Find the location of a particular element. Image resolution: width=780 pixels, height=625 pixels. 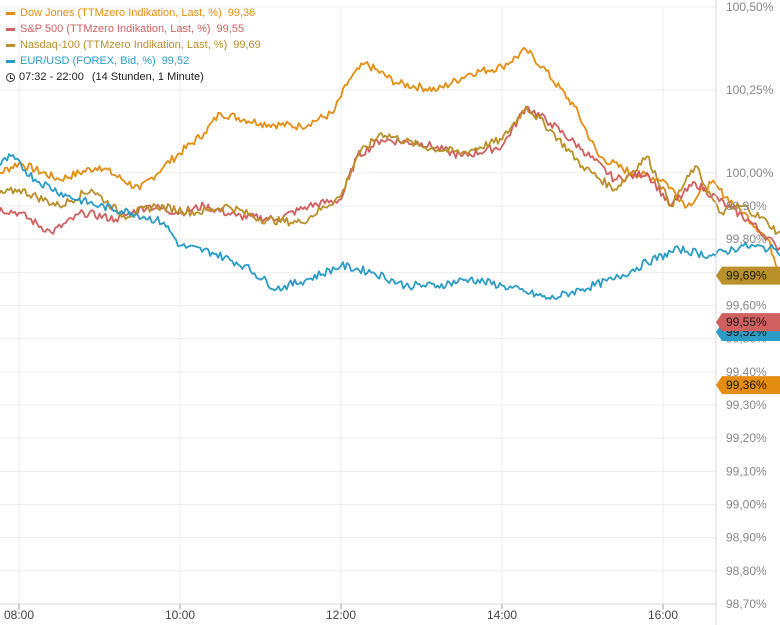

y-tick-label: 99,00% is located at coordinates (746, 505).